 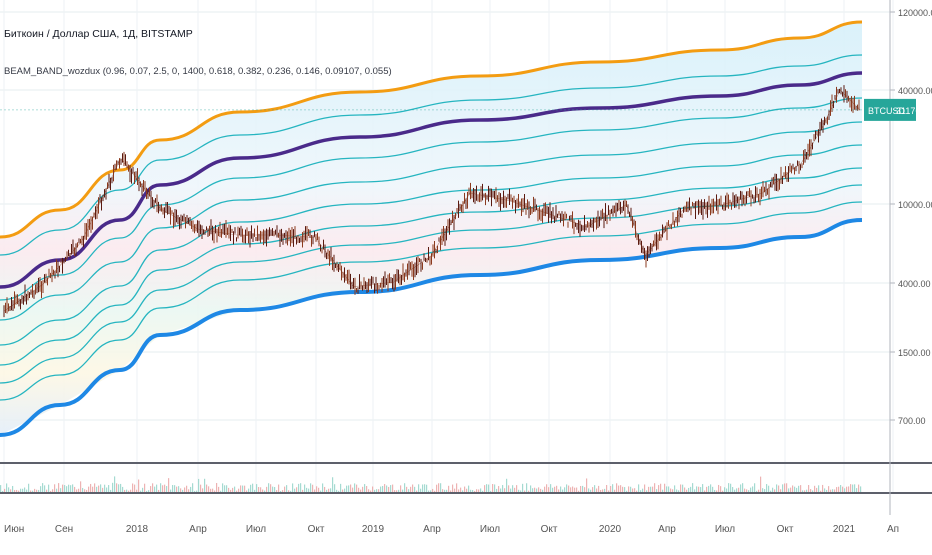 I want to click on chart-symbol-title: Биткоин / Доллар США, 1Д, BITSTAMP, so click(x=98, y=34).